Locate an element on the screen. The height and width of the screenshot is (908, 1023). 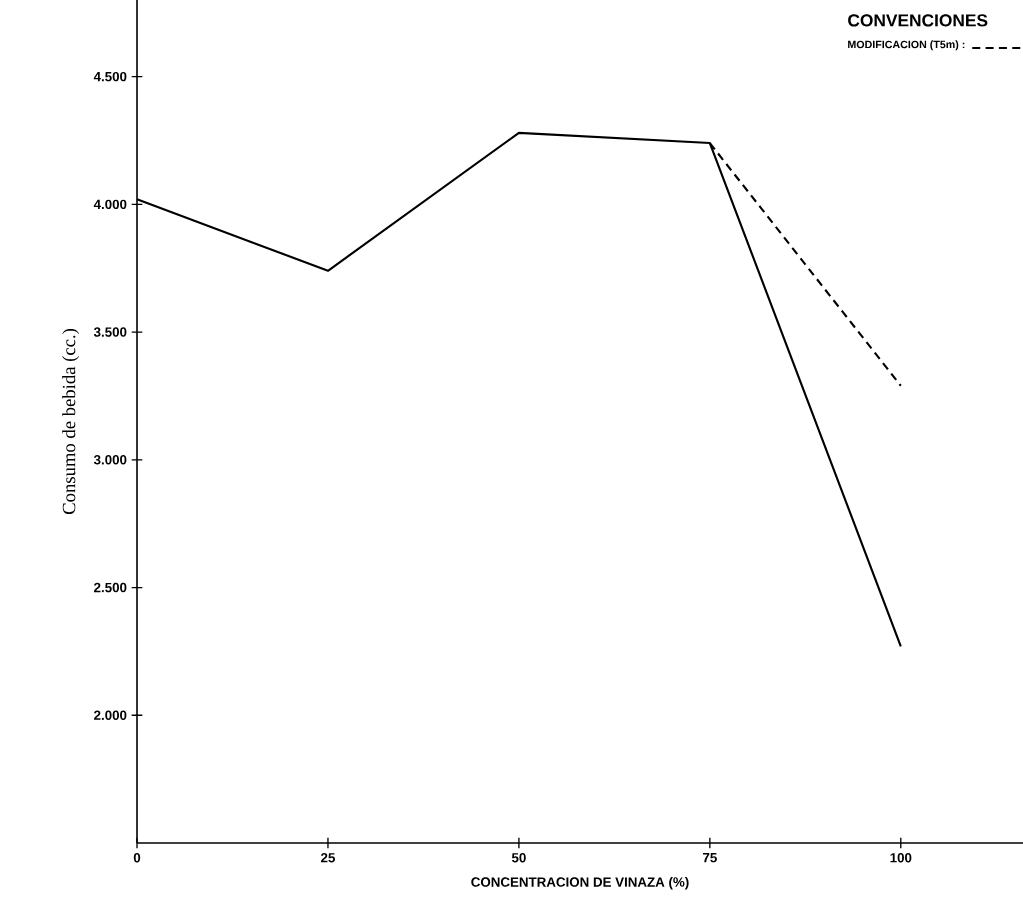
y-tick-label: 2.500 is located at coordinates (110, 587).